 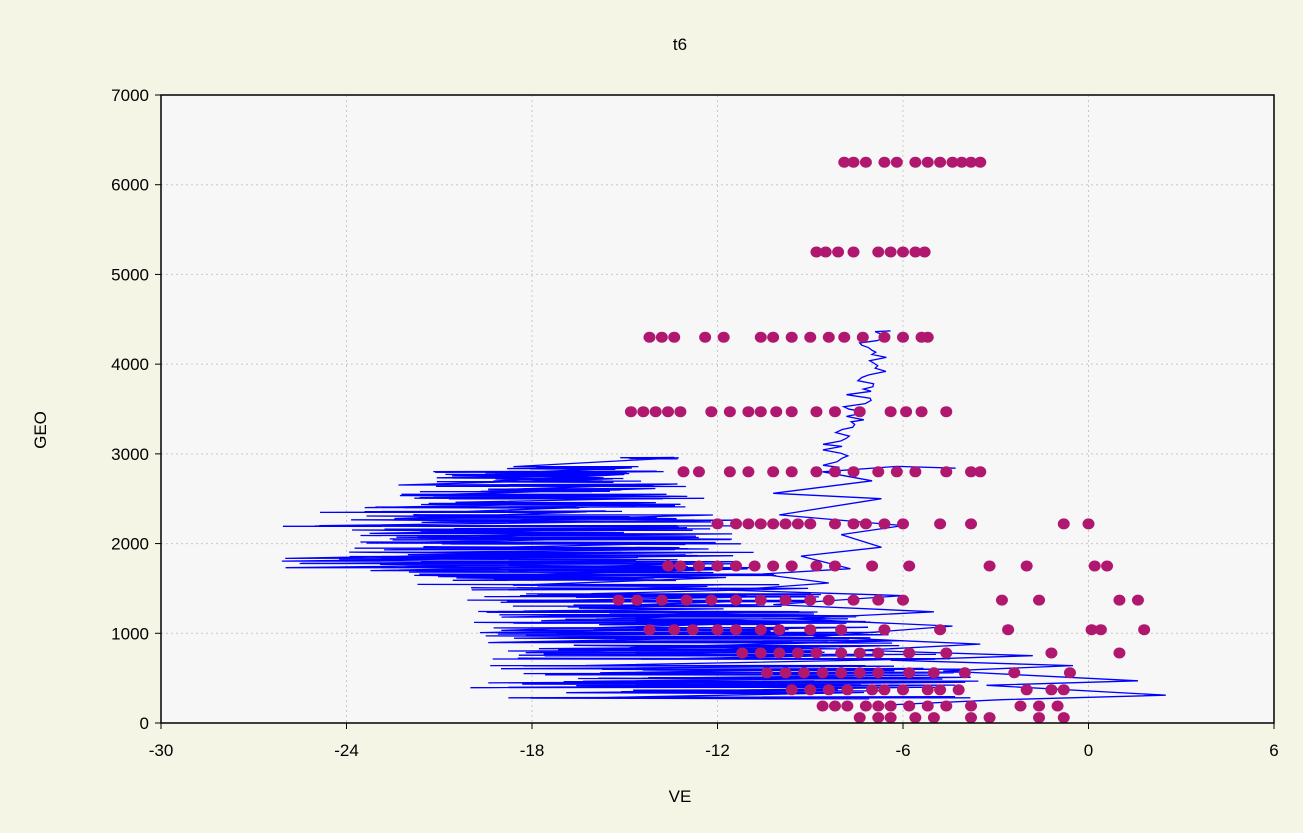 I want to click on y-axis-label: GEO, so click(x=40, y=430).